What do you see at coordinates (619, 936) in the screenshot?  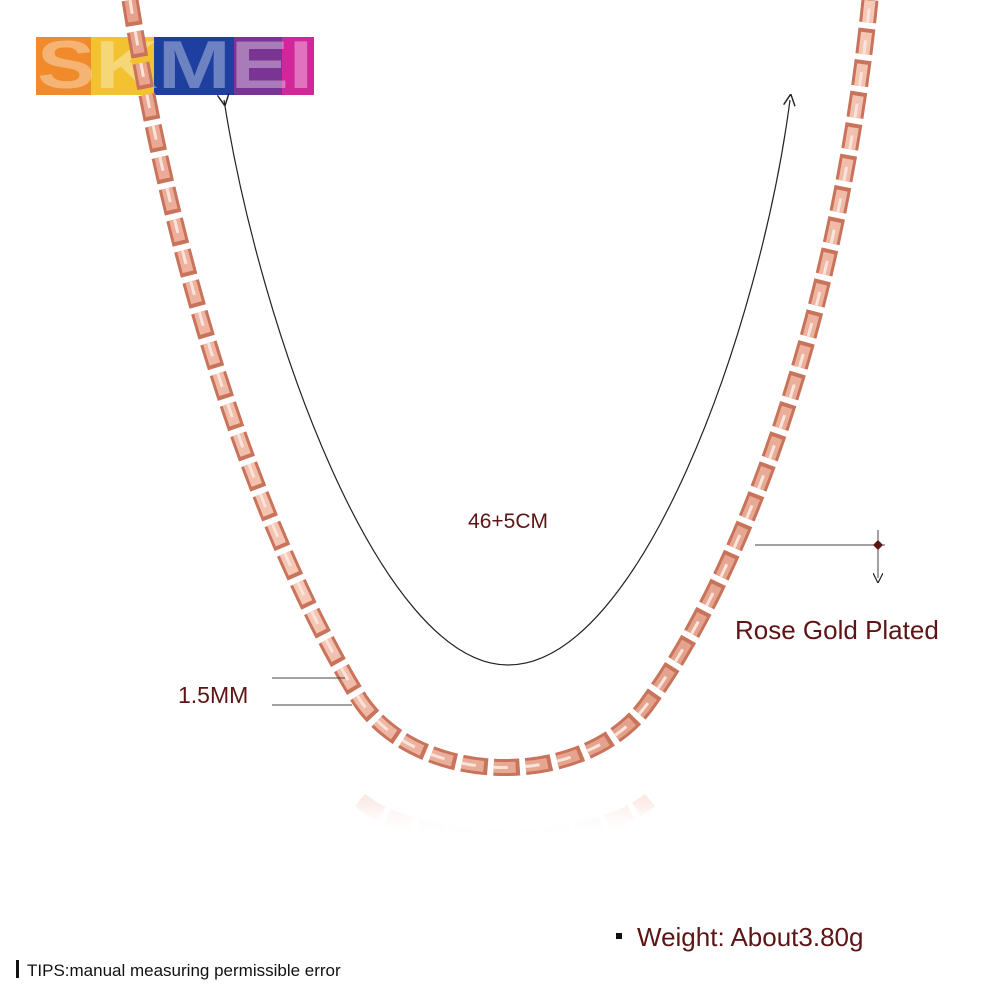 I see `bullet` at bounding box center [619, 936].